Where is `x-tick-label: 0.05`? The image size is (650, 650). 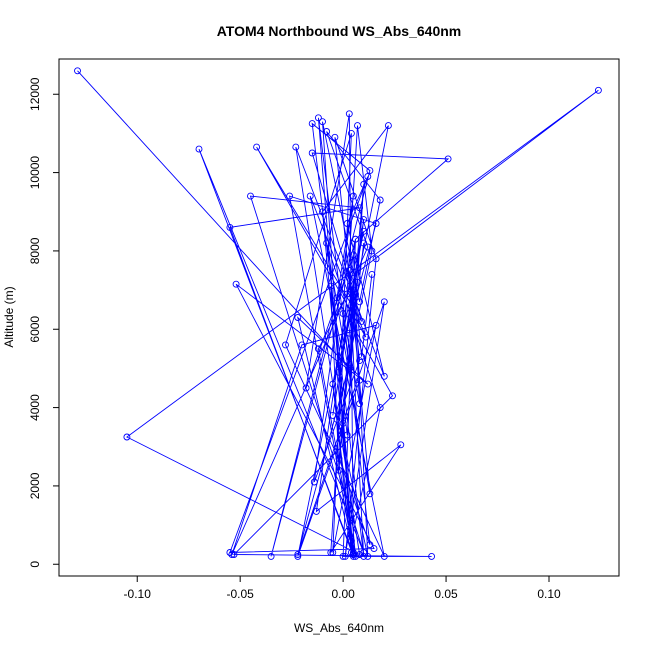
x-tick-label: 0.05 is located at coordinates (446, 594).